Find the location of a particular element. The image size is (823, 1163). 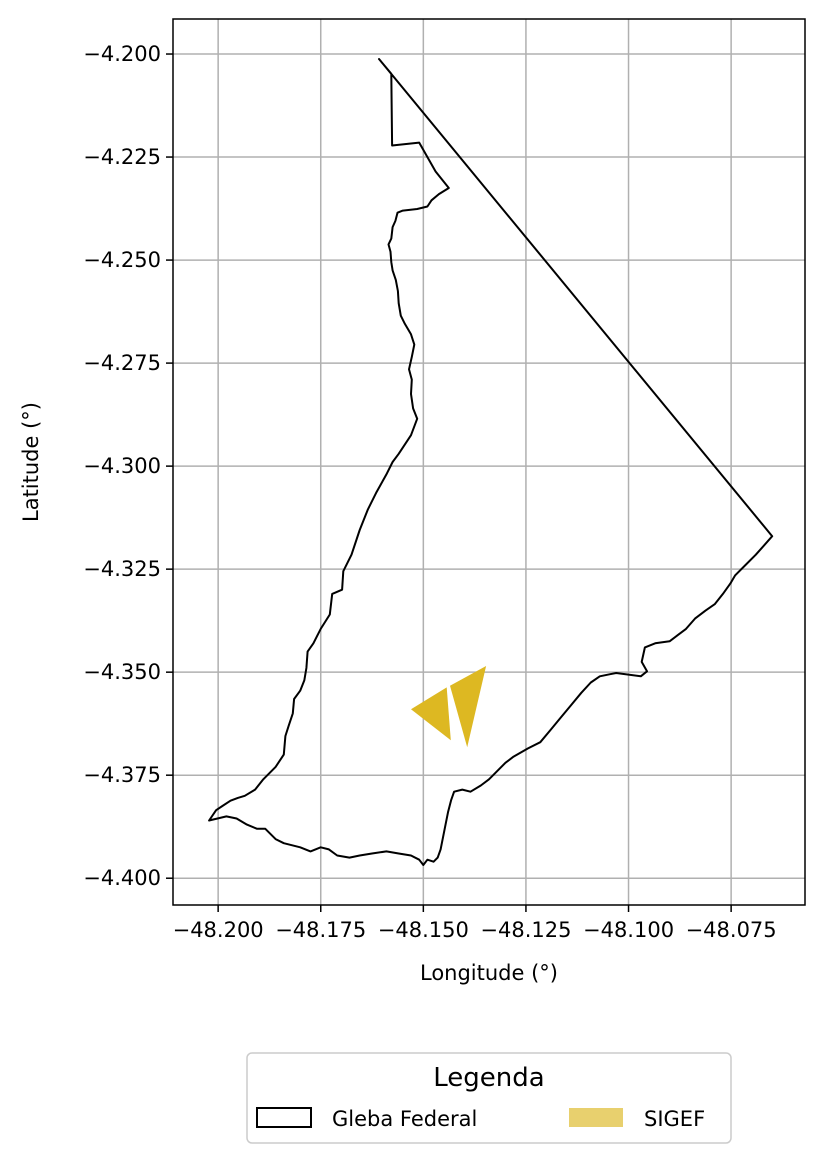

legend-title: Legenda is located at coordinates (488, 1078).